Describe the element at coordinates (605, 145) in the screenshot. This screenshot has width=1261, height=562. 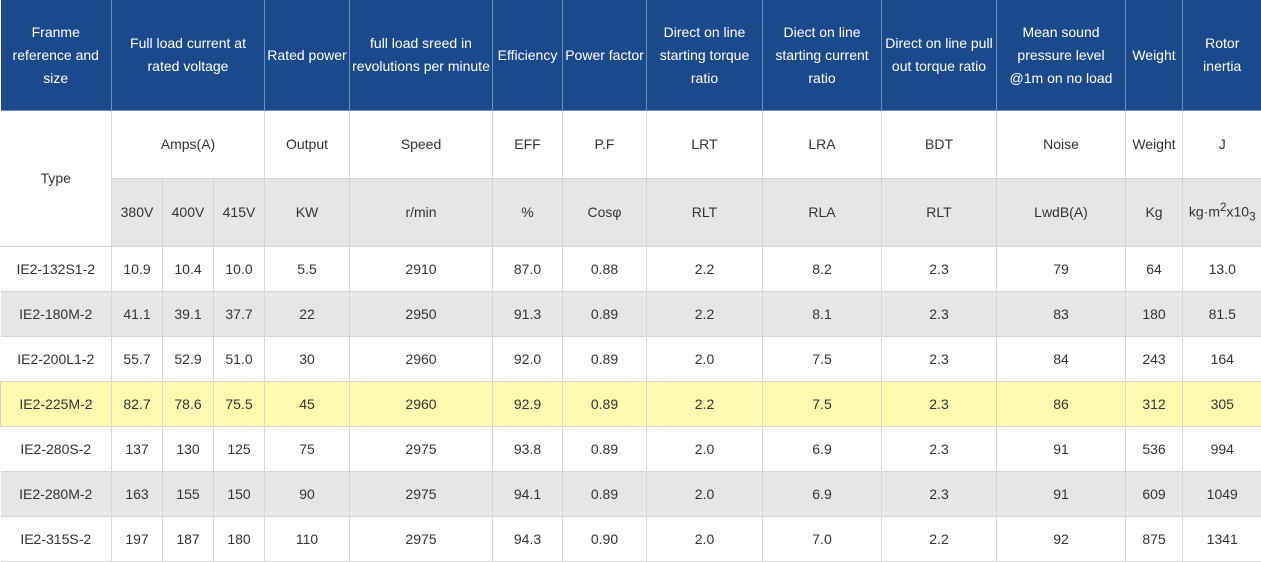
I see `subheader-pf: P.F` at that location.